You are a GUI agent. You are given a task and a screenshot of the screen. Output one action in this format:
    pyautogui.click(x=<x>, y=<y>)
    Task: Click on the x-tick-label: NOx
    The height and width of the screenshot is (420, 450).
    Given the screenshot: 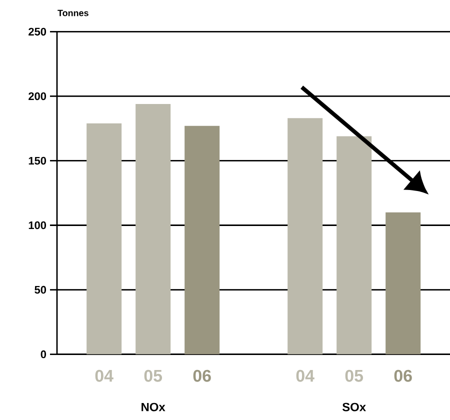 What is the action you would take?
    pyautogui.click(x=154, y=407)
    